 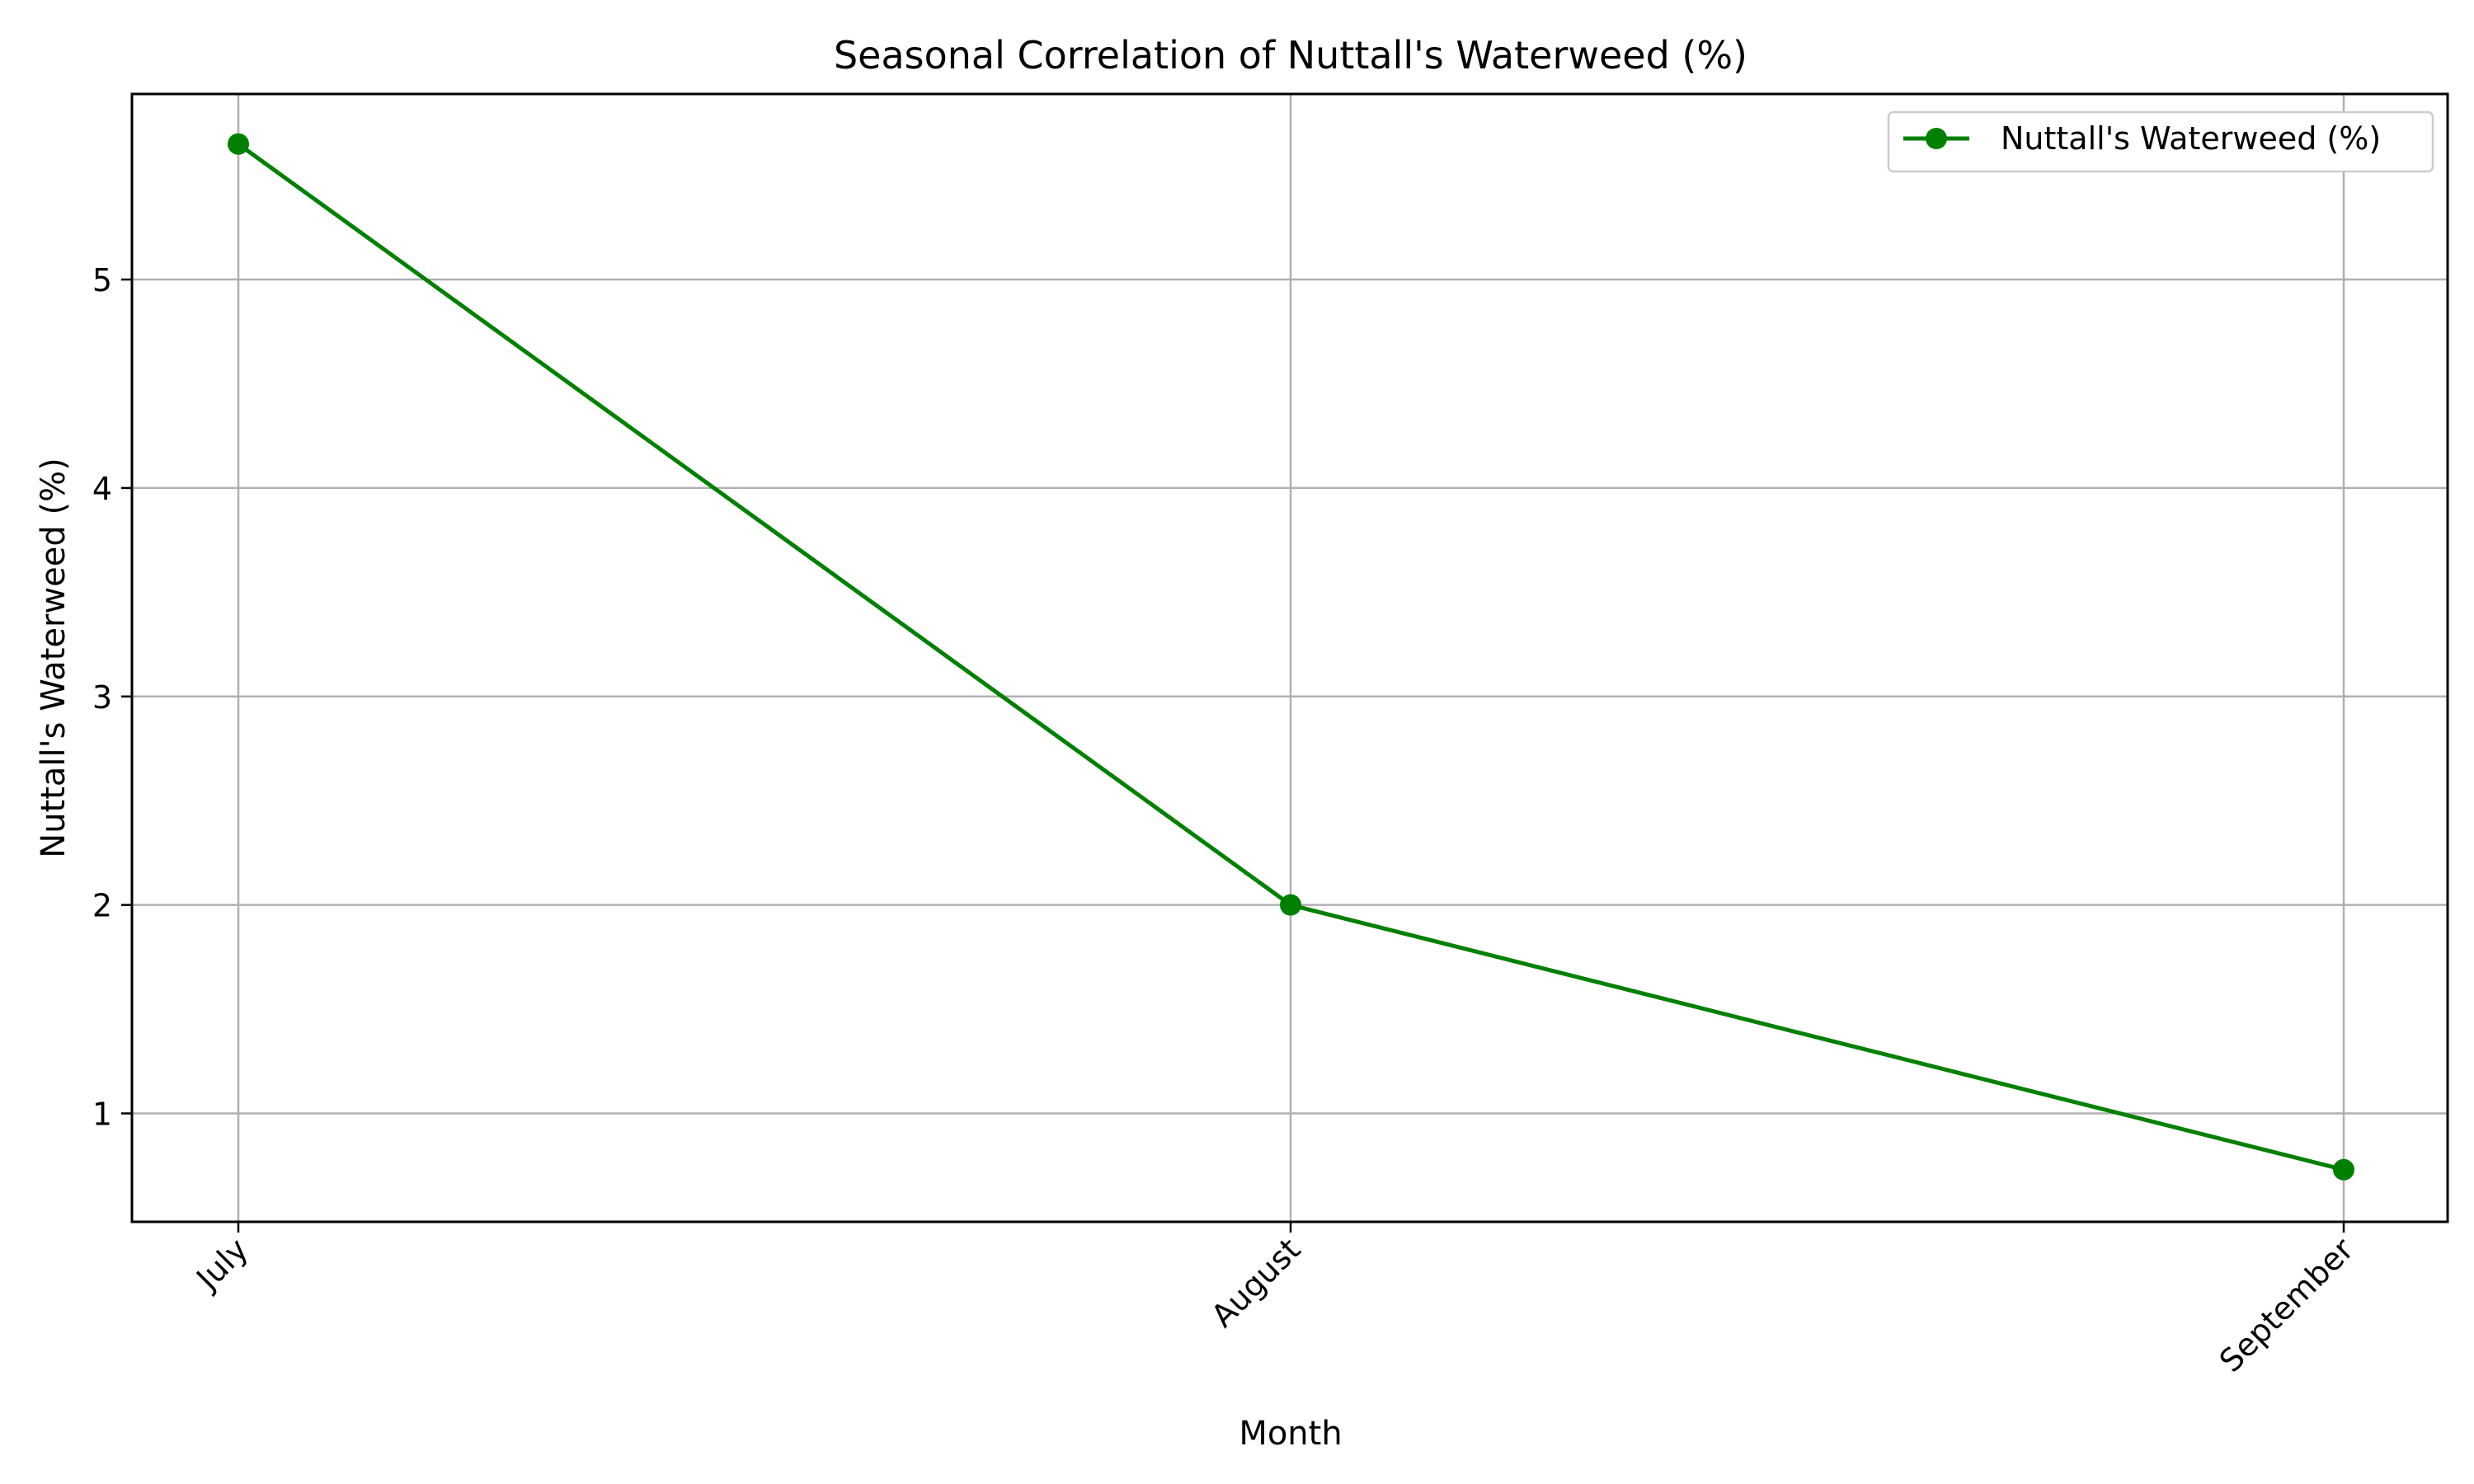 I want to click on legend: Nuttall's Waterweed (%), so click(x=2160, y=141).